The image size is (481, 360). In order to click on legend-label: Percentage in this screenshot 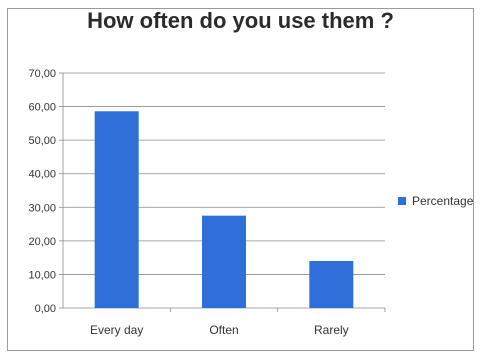, I will do `click(443, 201)`.